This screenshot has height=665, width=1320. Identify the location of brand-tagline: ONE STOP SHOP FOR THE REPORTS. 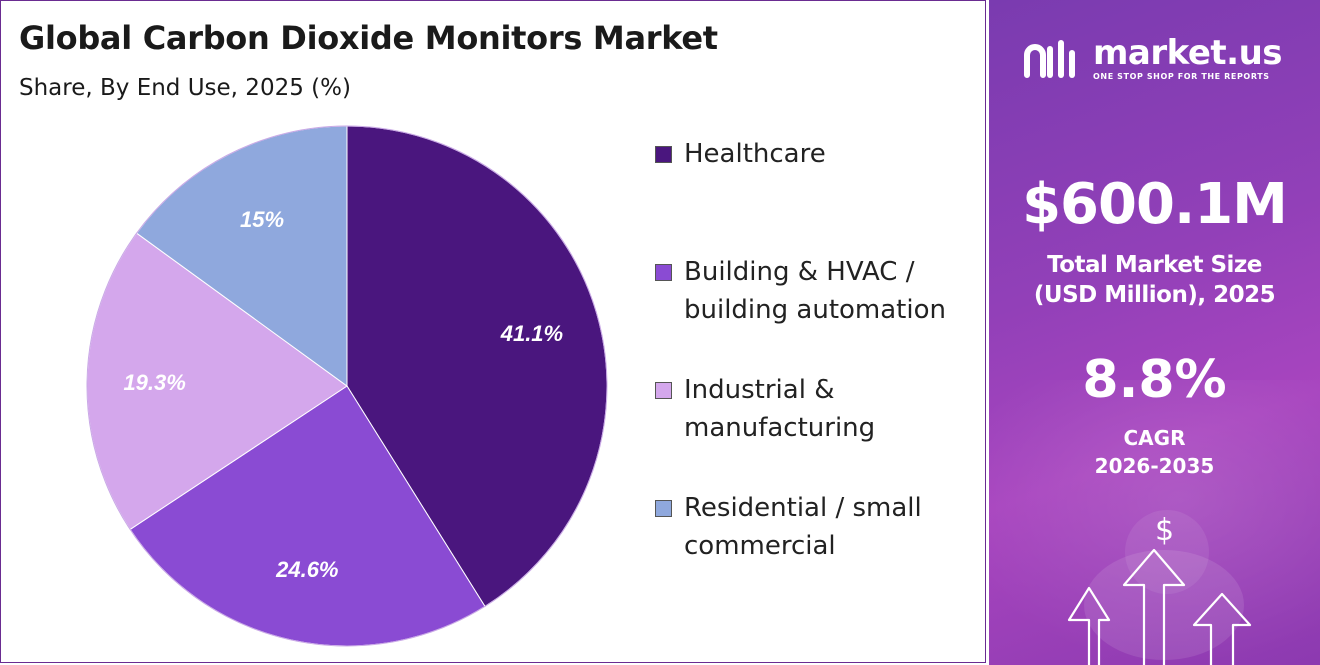
(1181, 76).